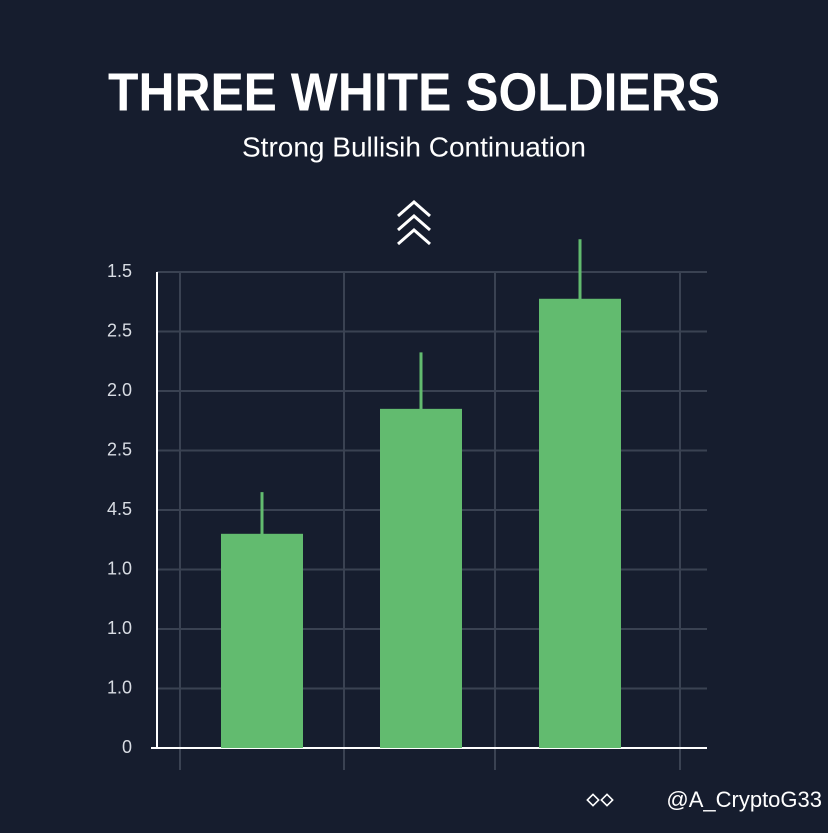 This screenshot has height=833, width=828. I want to click on watermark: @A_CryptoG33, so click(744, 799).